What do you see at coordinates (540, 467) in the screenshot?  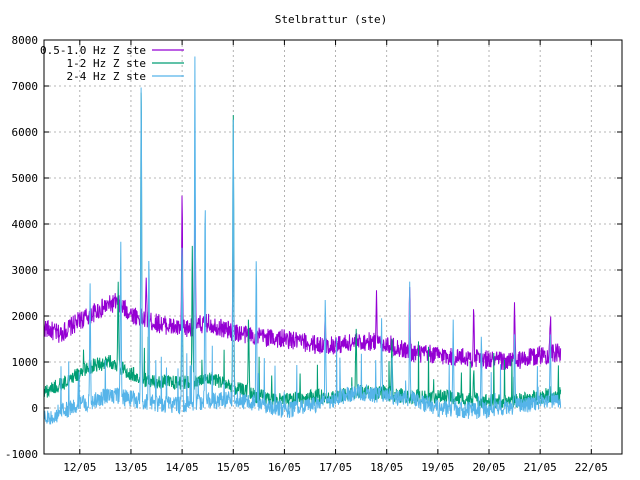 I see `x-tick-label: 21/05` at bounding box center [540, 467].